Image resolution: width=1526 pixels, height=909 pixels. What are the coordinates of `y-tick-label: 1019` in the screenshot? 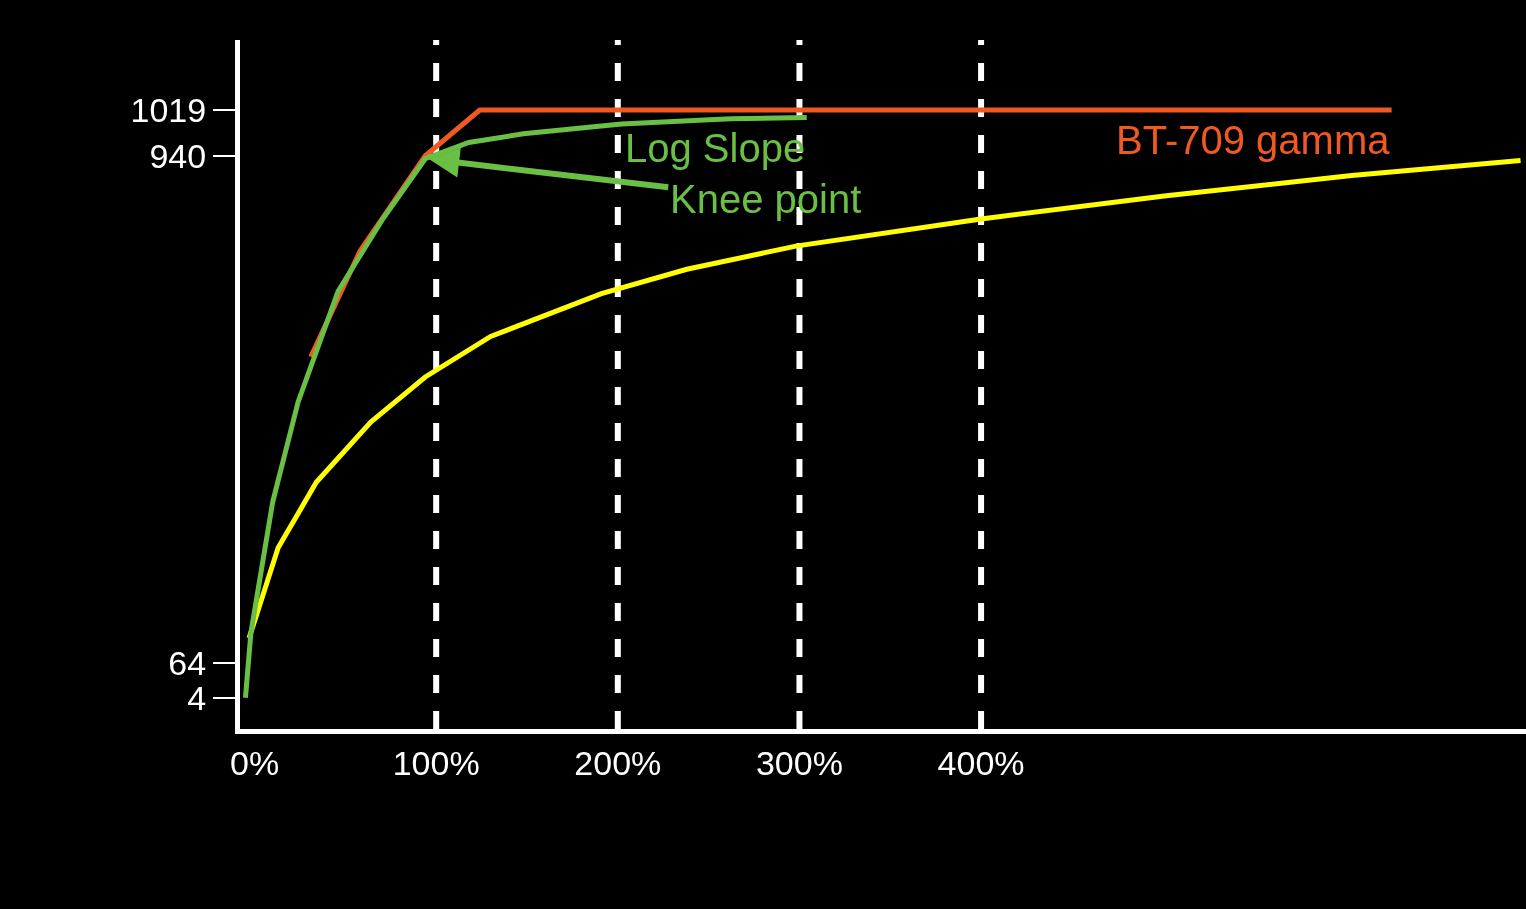 It's located at (168, 109).